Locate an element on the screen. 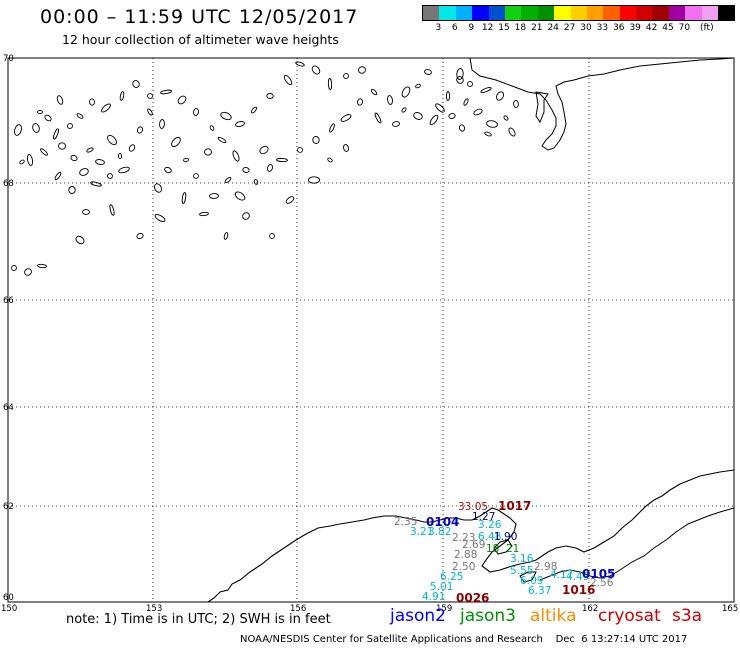 This screenshot has height=650, width=740. wave-height-sample: 2.35 is located at coordinates (405, 522).